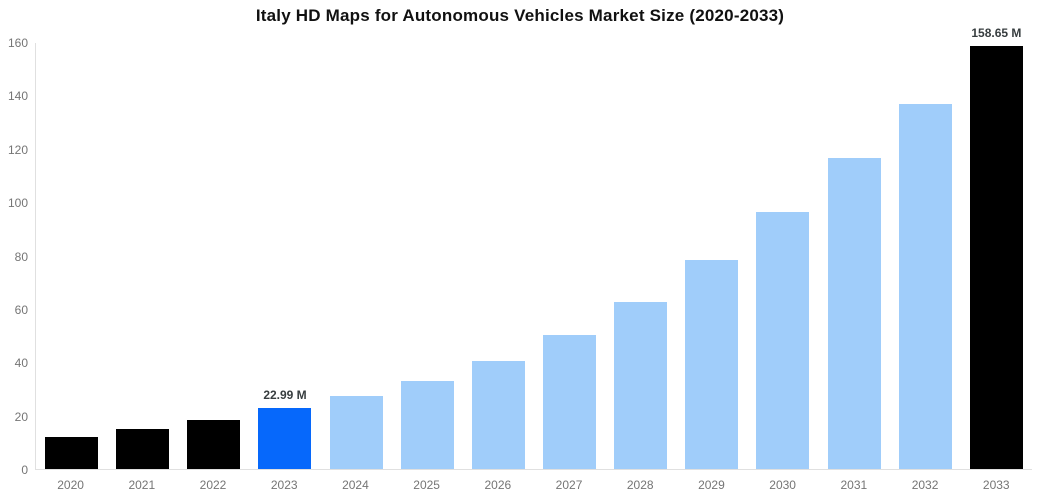  I want to click on bar-slot-2026, so click(498, 256).